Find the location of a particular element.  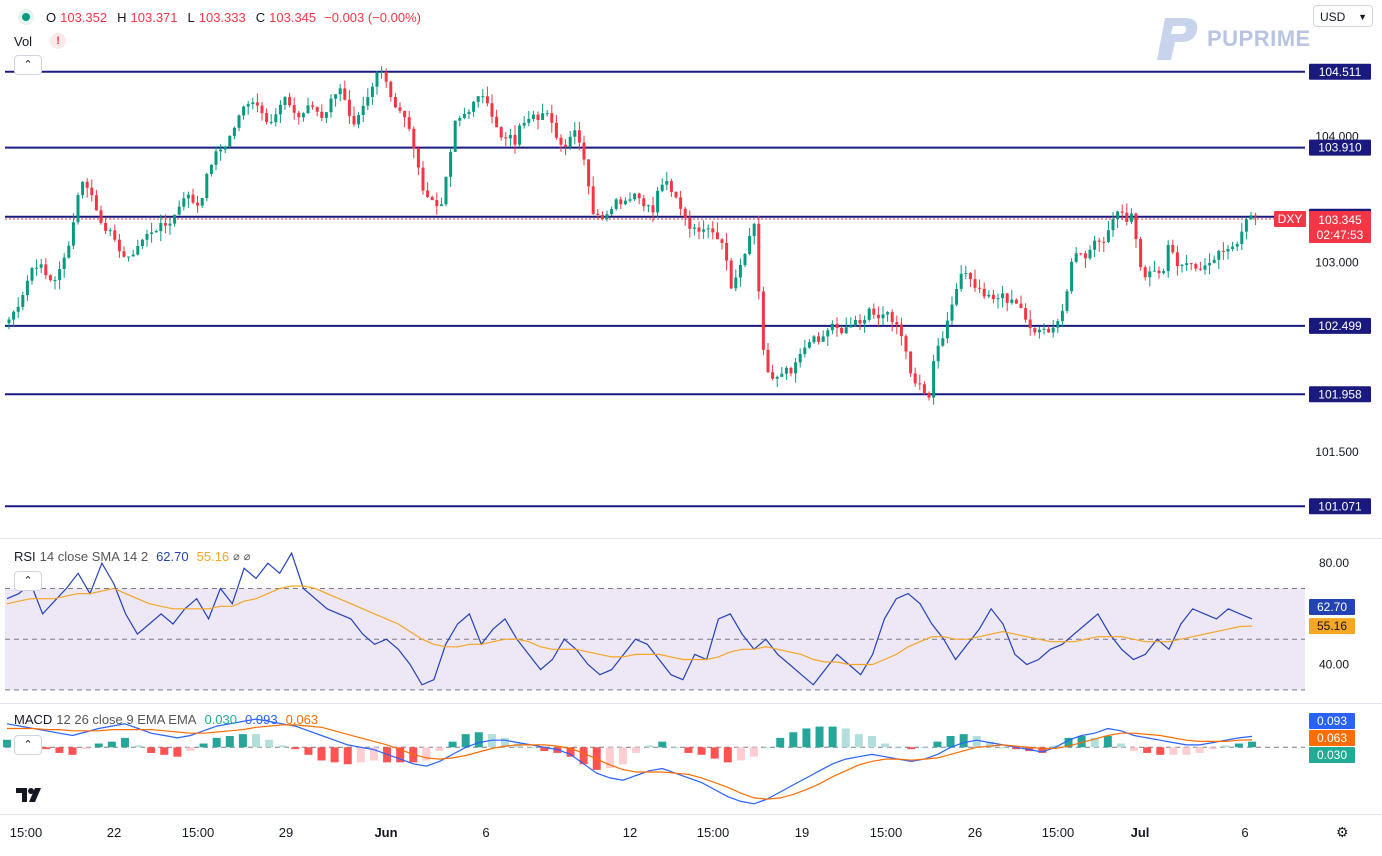

rsi-line is located at coordinates (629, 618).